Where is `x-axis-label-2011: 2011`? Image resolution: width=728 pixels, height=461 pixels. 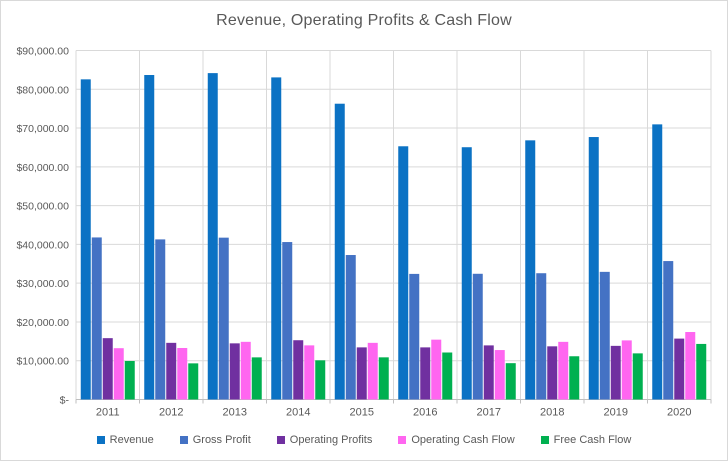
x-axis-label-2011: 2011 is located at coordinates (108, 413).